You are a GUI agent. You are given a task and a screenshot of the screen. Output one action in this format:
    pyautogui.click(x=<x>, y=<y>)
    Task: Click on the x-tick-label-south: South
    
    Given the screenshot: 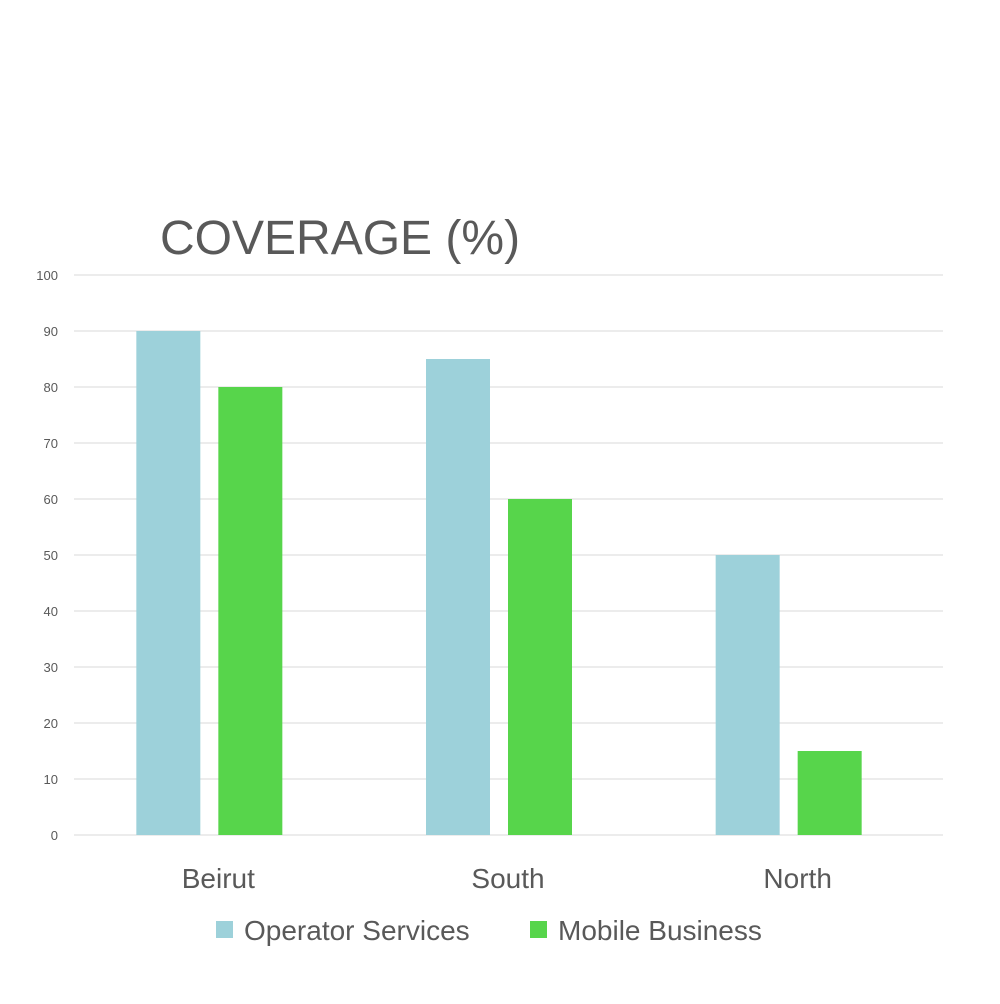 What is the action you would take?
    pyautogui.click(x=507, y=878)
    